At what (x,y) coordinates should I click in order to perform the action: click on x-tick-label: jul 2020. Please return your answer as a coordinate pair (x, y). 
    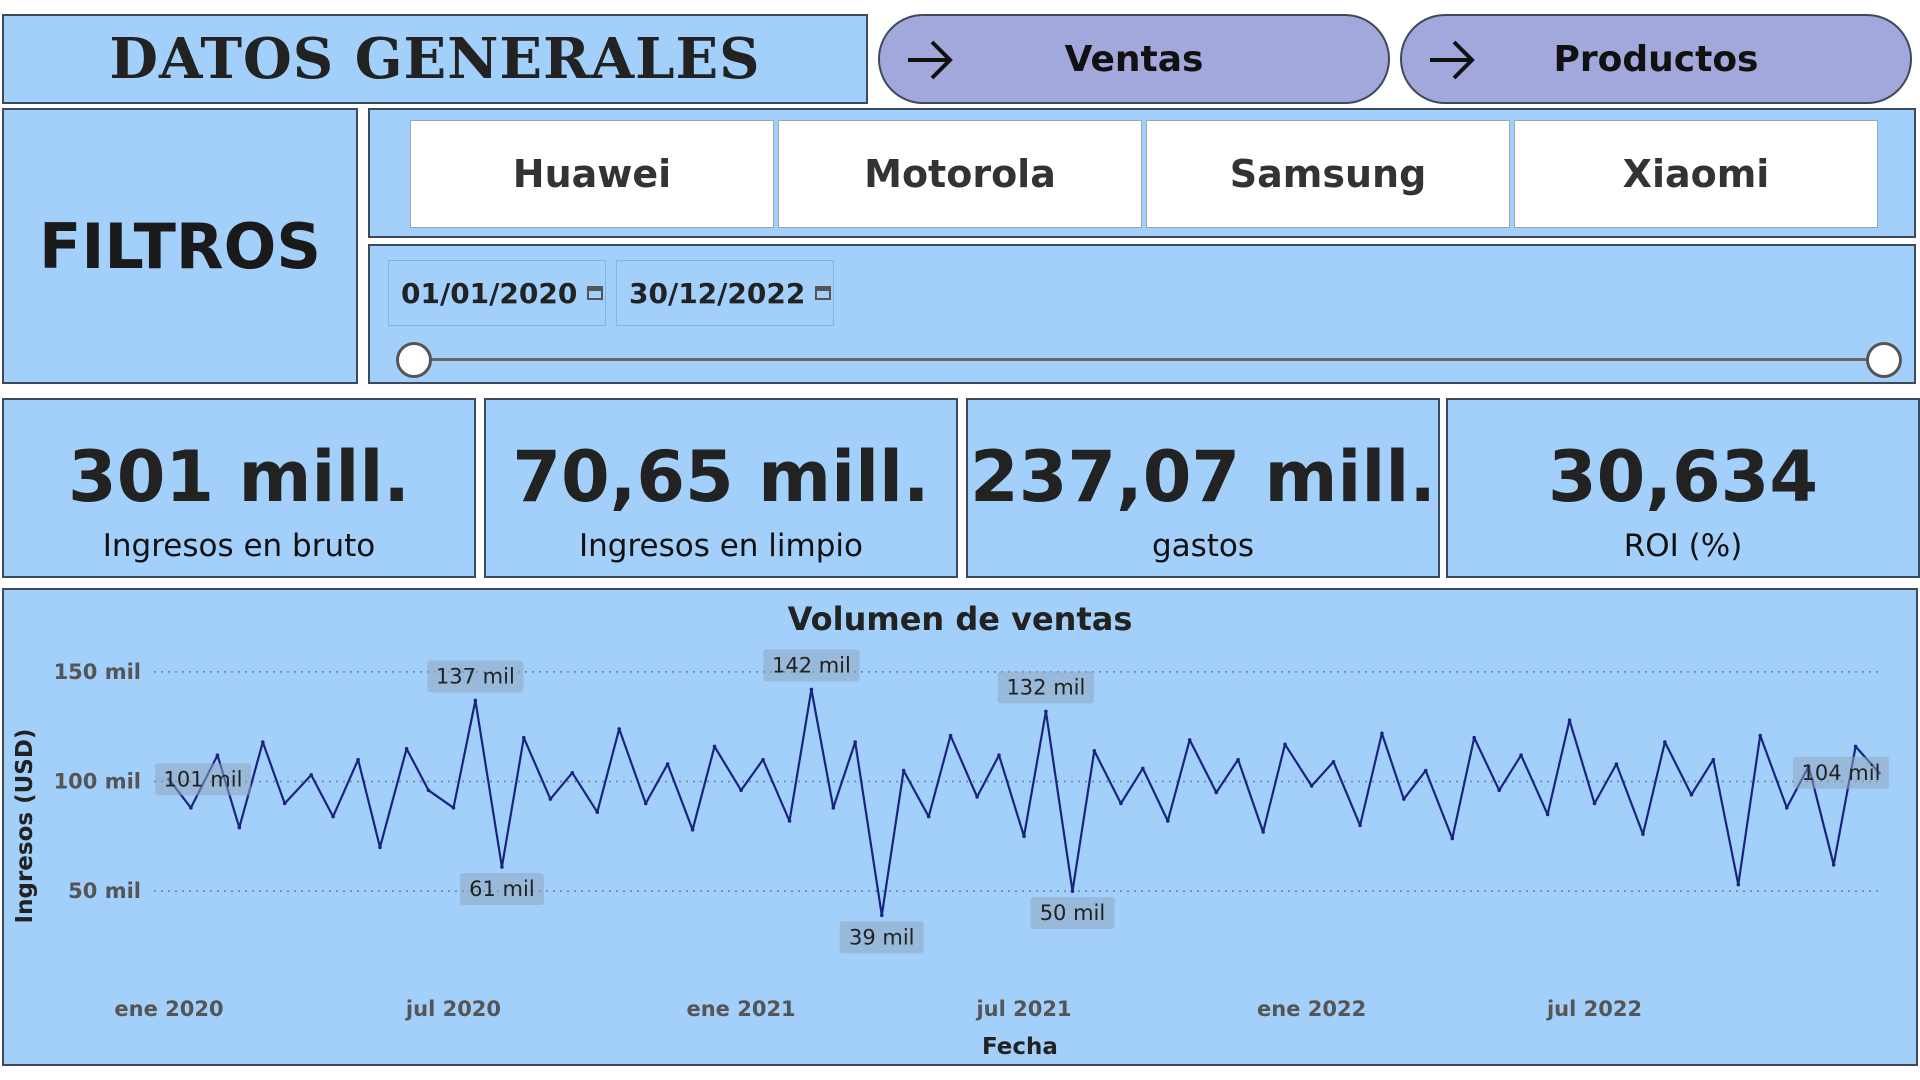
    Looking at the image, I should click on (453, 1009).